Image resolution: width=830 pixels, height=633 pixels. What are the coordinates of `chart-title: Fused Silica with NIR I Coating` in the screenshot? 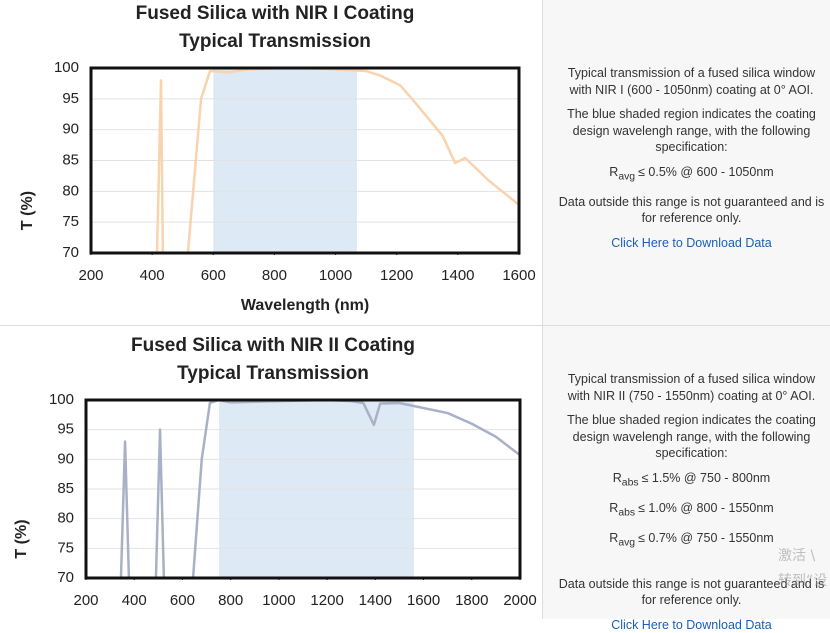 It's located at (275, 13).